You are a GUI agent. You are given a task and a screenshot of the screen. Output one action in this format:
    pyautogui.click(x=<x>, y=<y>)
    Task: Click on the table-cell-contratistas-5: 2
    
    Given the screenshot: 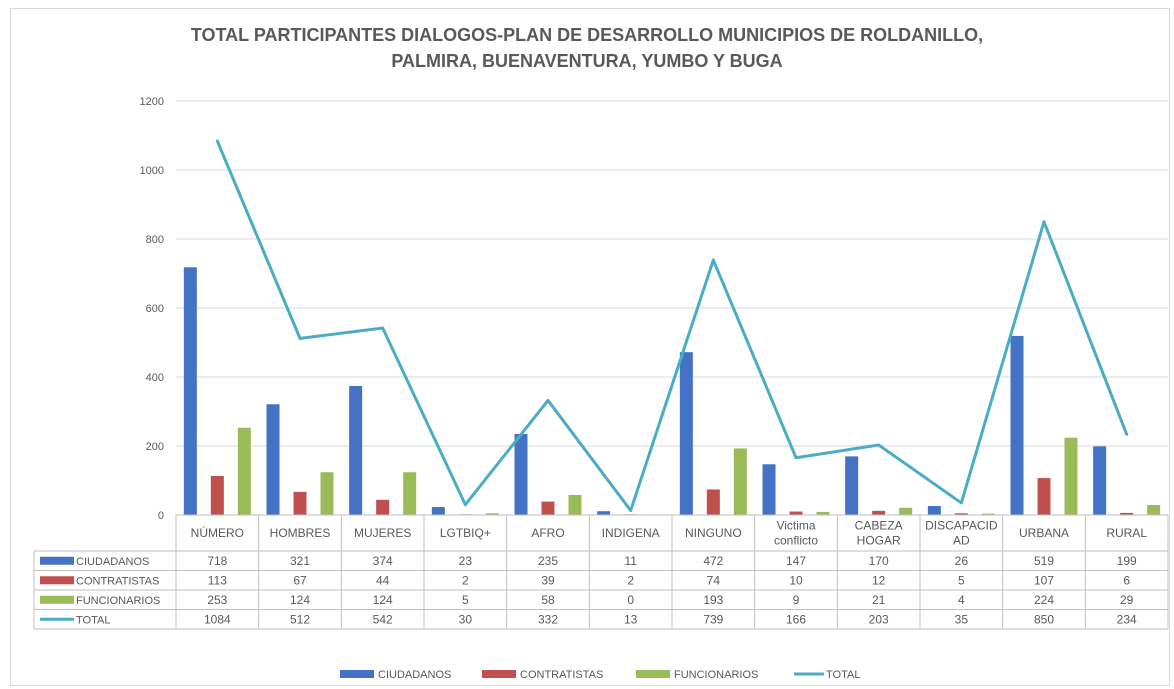 What is the action you would take?
    pyautogui.click(x=630, y=580)
    